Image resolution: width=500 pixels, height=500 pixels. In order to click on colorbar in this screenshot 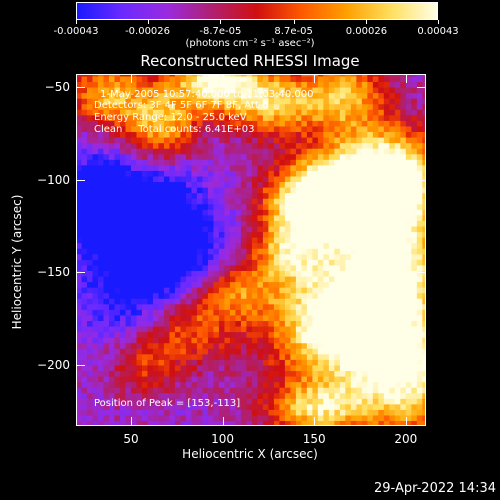, I will do `click(257, 11)`.